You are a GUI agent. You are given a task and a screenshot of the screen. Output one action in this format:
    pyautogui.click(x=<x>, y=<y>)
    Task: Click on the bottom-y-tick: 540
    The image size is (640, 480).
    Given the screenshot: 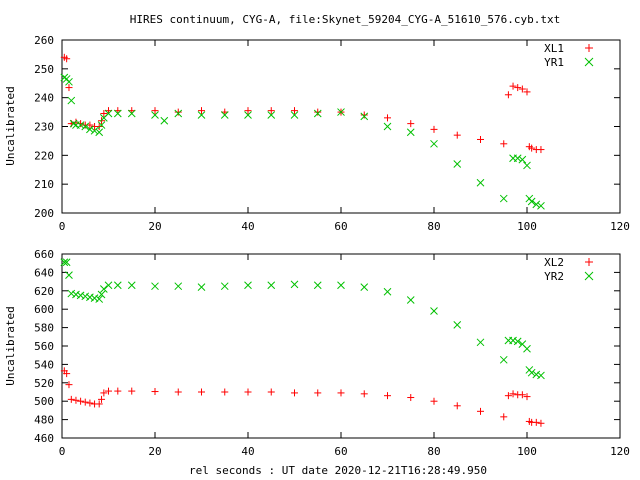 What is the action you would take?
    pyautogui.click(x=327, y=364)
    